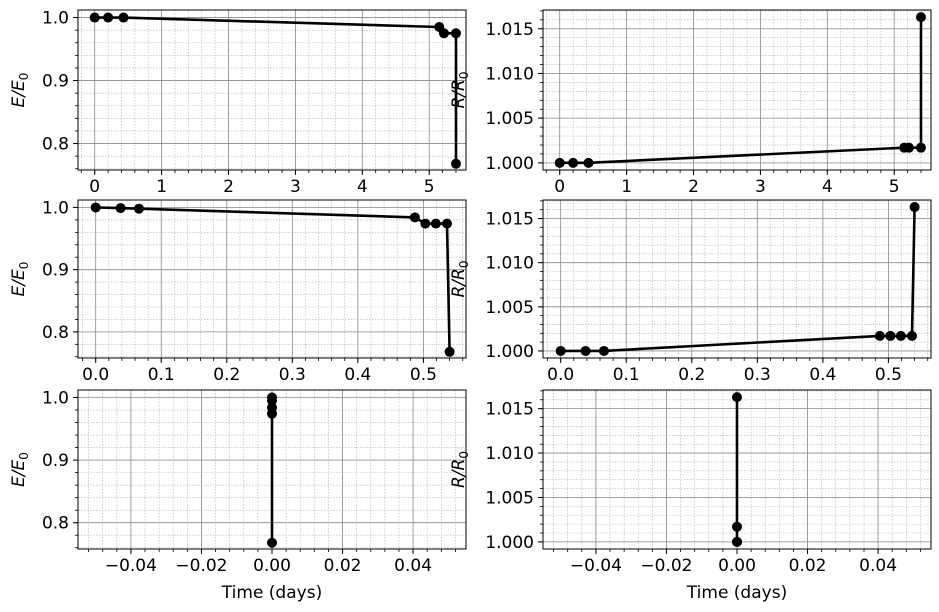 The image size is (939, 612). I want to click on x-tick-label: 0.4, so click(822, 375).